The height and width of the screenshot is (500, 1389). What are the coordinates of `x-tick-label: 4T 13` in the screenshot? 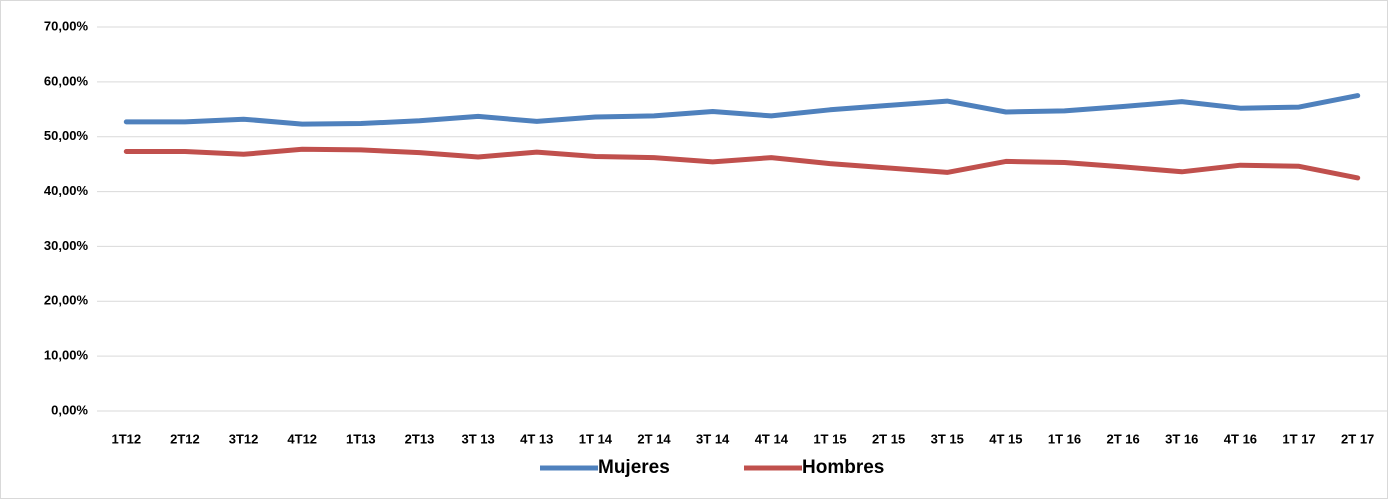 It's located at (536, 438).